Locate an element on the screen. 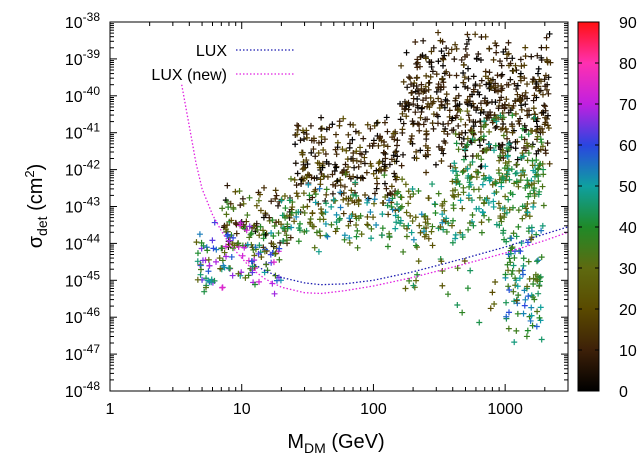 Image resolution: width=642 pixels, height=454 pixels. legend-label: LUX (new) is located at coordinates (189, 75).